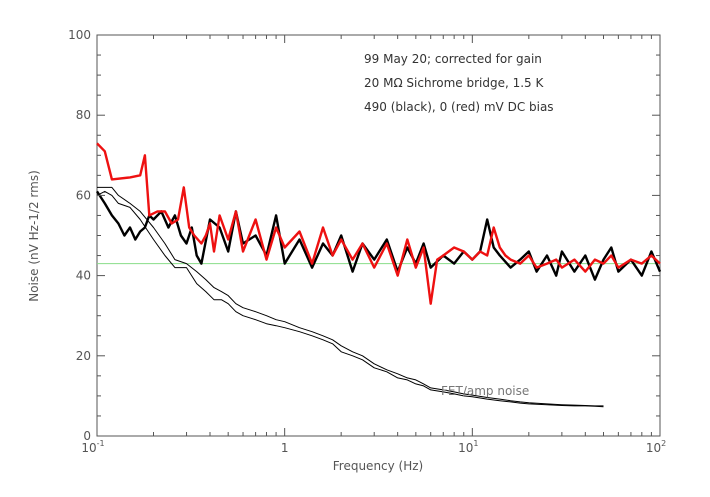 The height and width of the screenshot is (497, 710). Describe the element at coordinates (83, 356) in the screenshot. I see `y-tick-label: 20` at that location.